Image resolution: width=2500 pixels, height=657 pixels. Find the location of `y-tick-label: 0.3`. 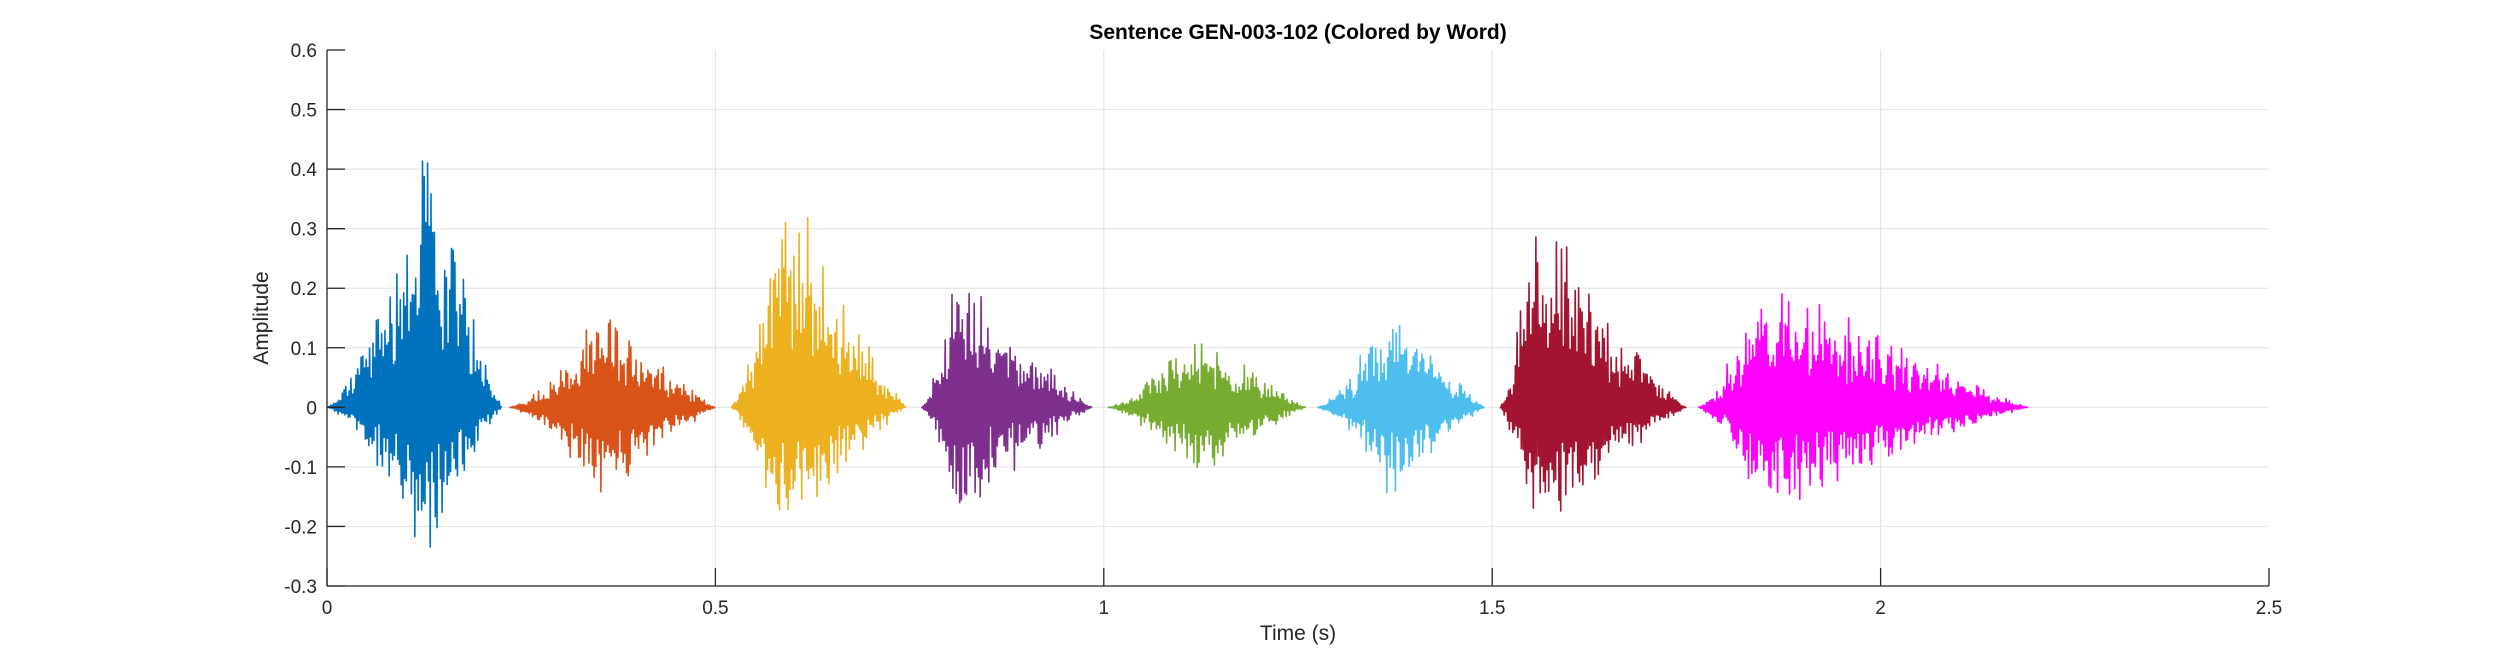

y-tick-label: 0.3 is located at coordinates (304, 230).